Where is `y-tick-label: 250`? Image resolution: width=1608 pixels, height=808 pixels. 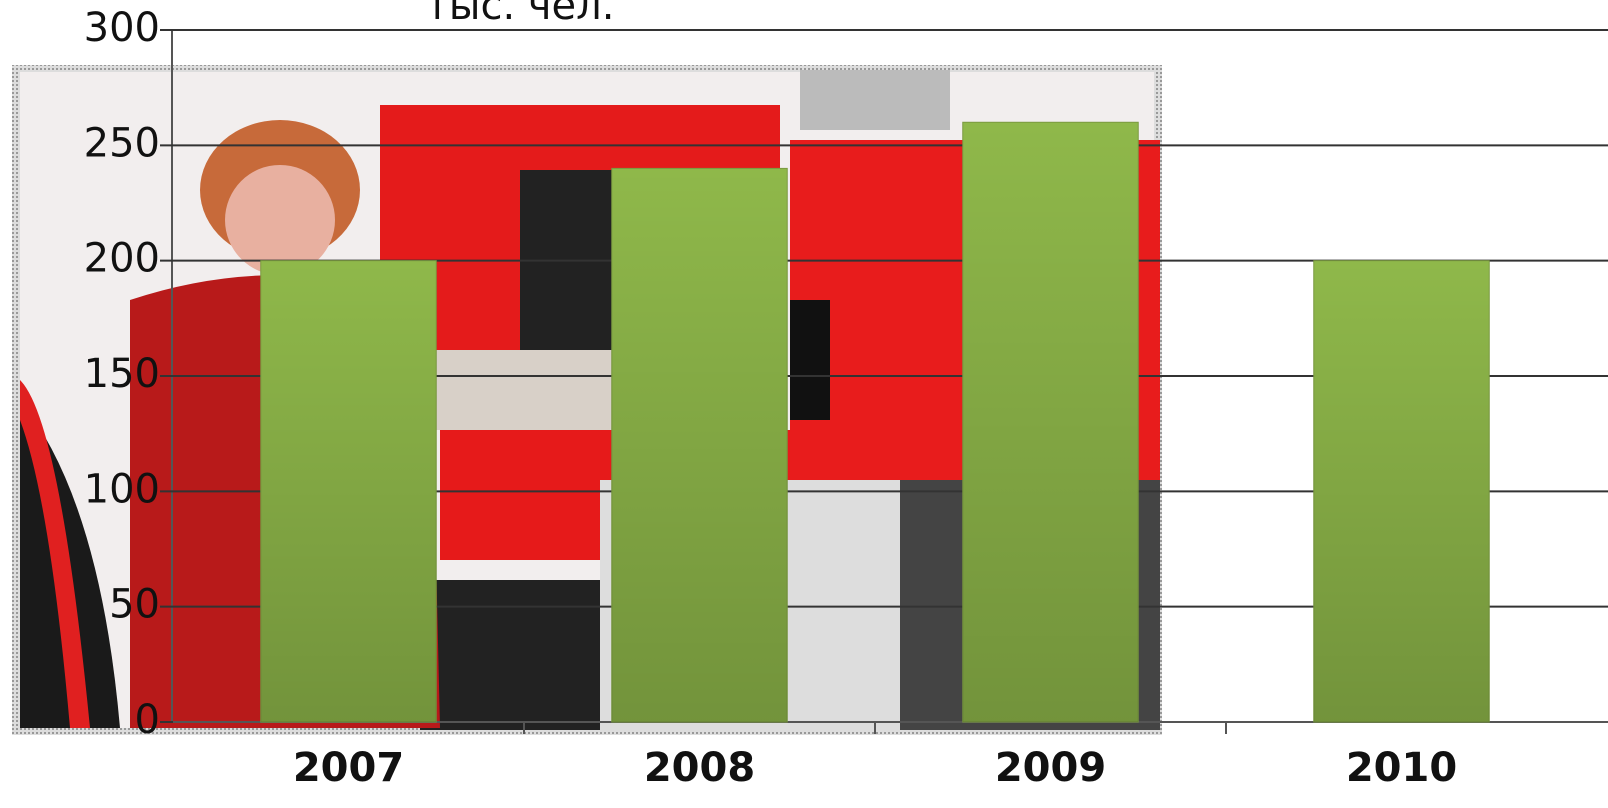
y-tick-label: 250 is located at coordinates (122, 143).